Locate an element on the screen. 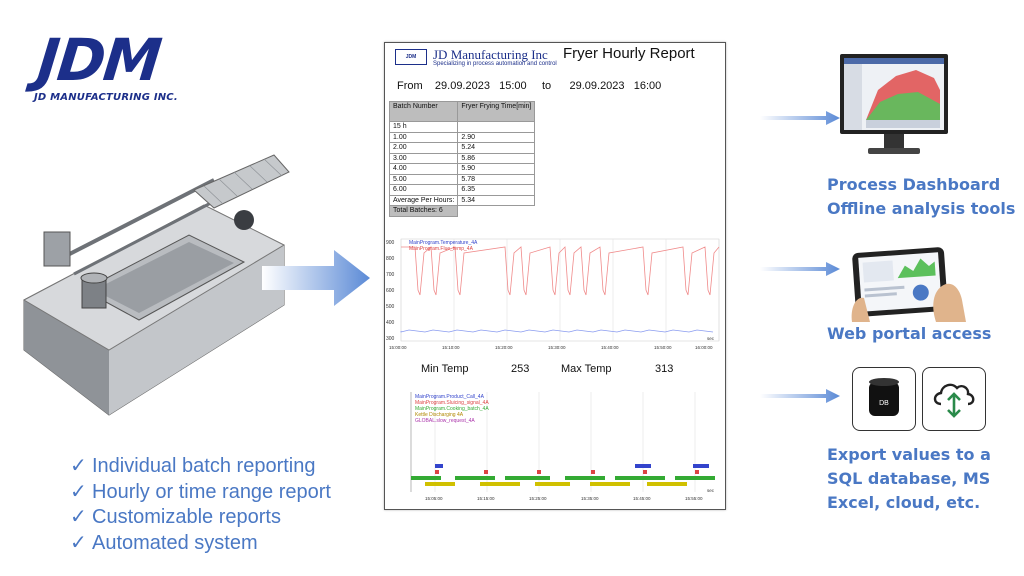 The width and height of the screenshot is (1024, 576). to-label: to is located at coordinates (546, 86).